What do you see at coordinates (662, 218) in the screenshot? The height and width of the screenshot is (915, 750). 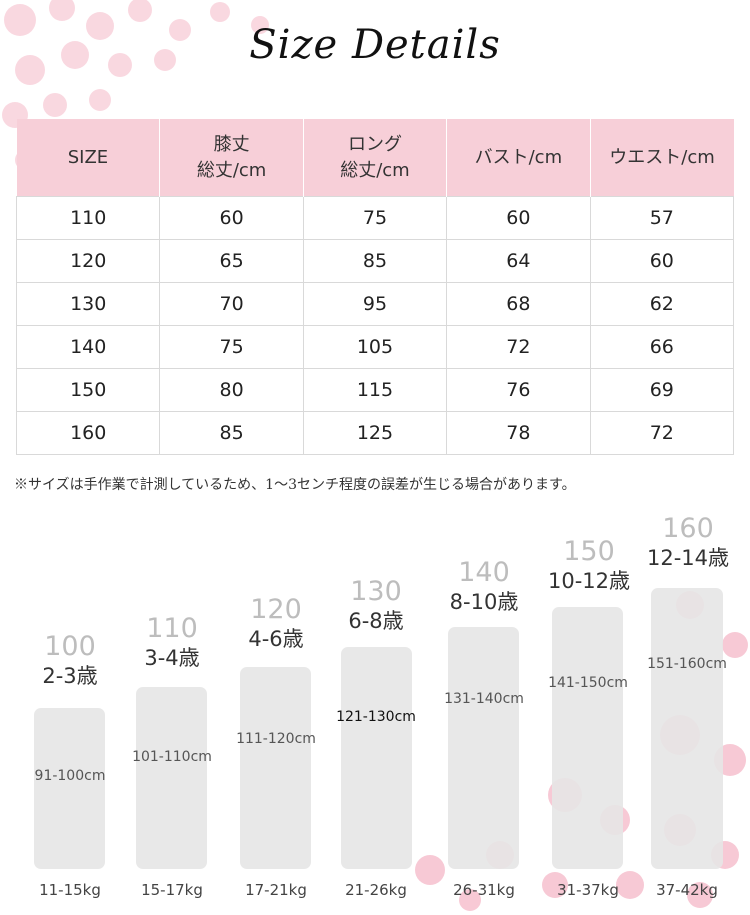 I see `table-cell: 57` at bounding box center [662, 218].